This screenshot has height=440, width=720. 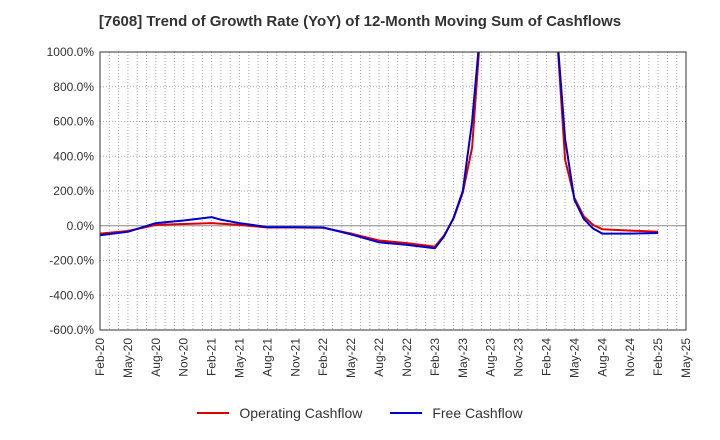 What do you see at coordinates (212, 357) in the screenshot?
I see `x-tick-label: Feb-21` at bounding box center [212, 357].